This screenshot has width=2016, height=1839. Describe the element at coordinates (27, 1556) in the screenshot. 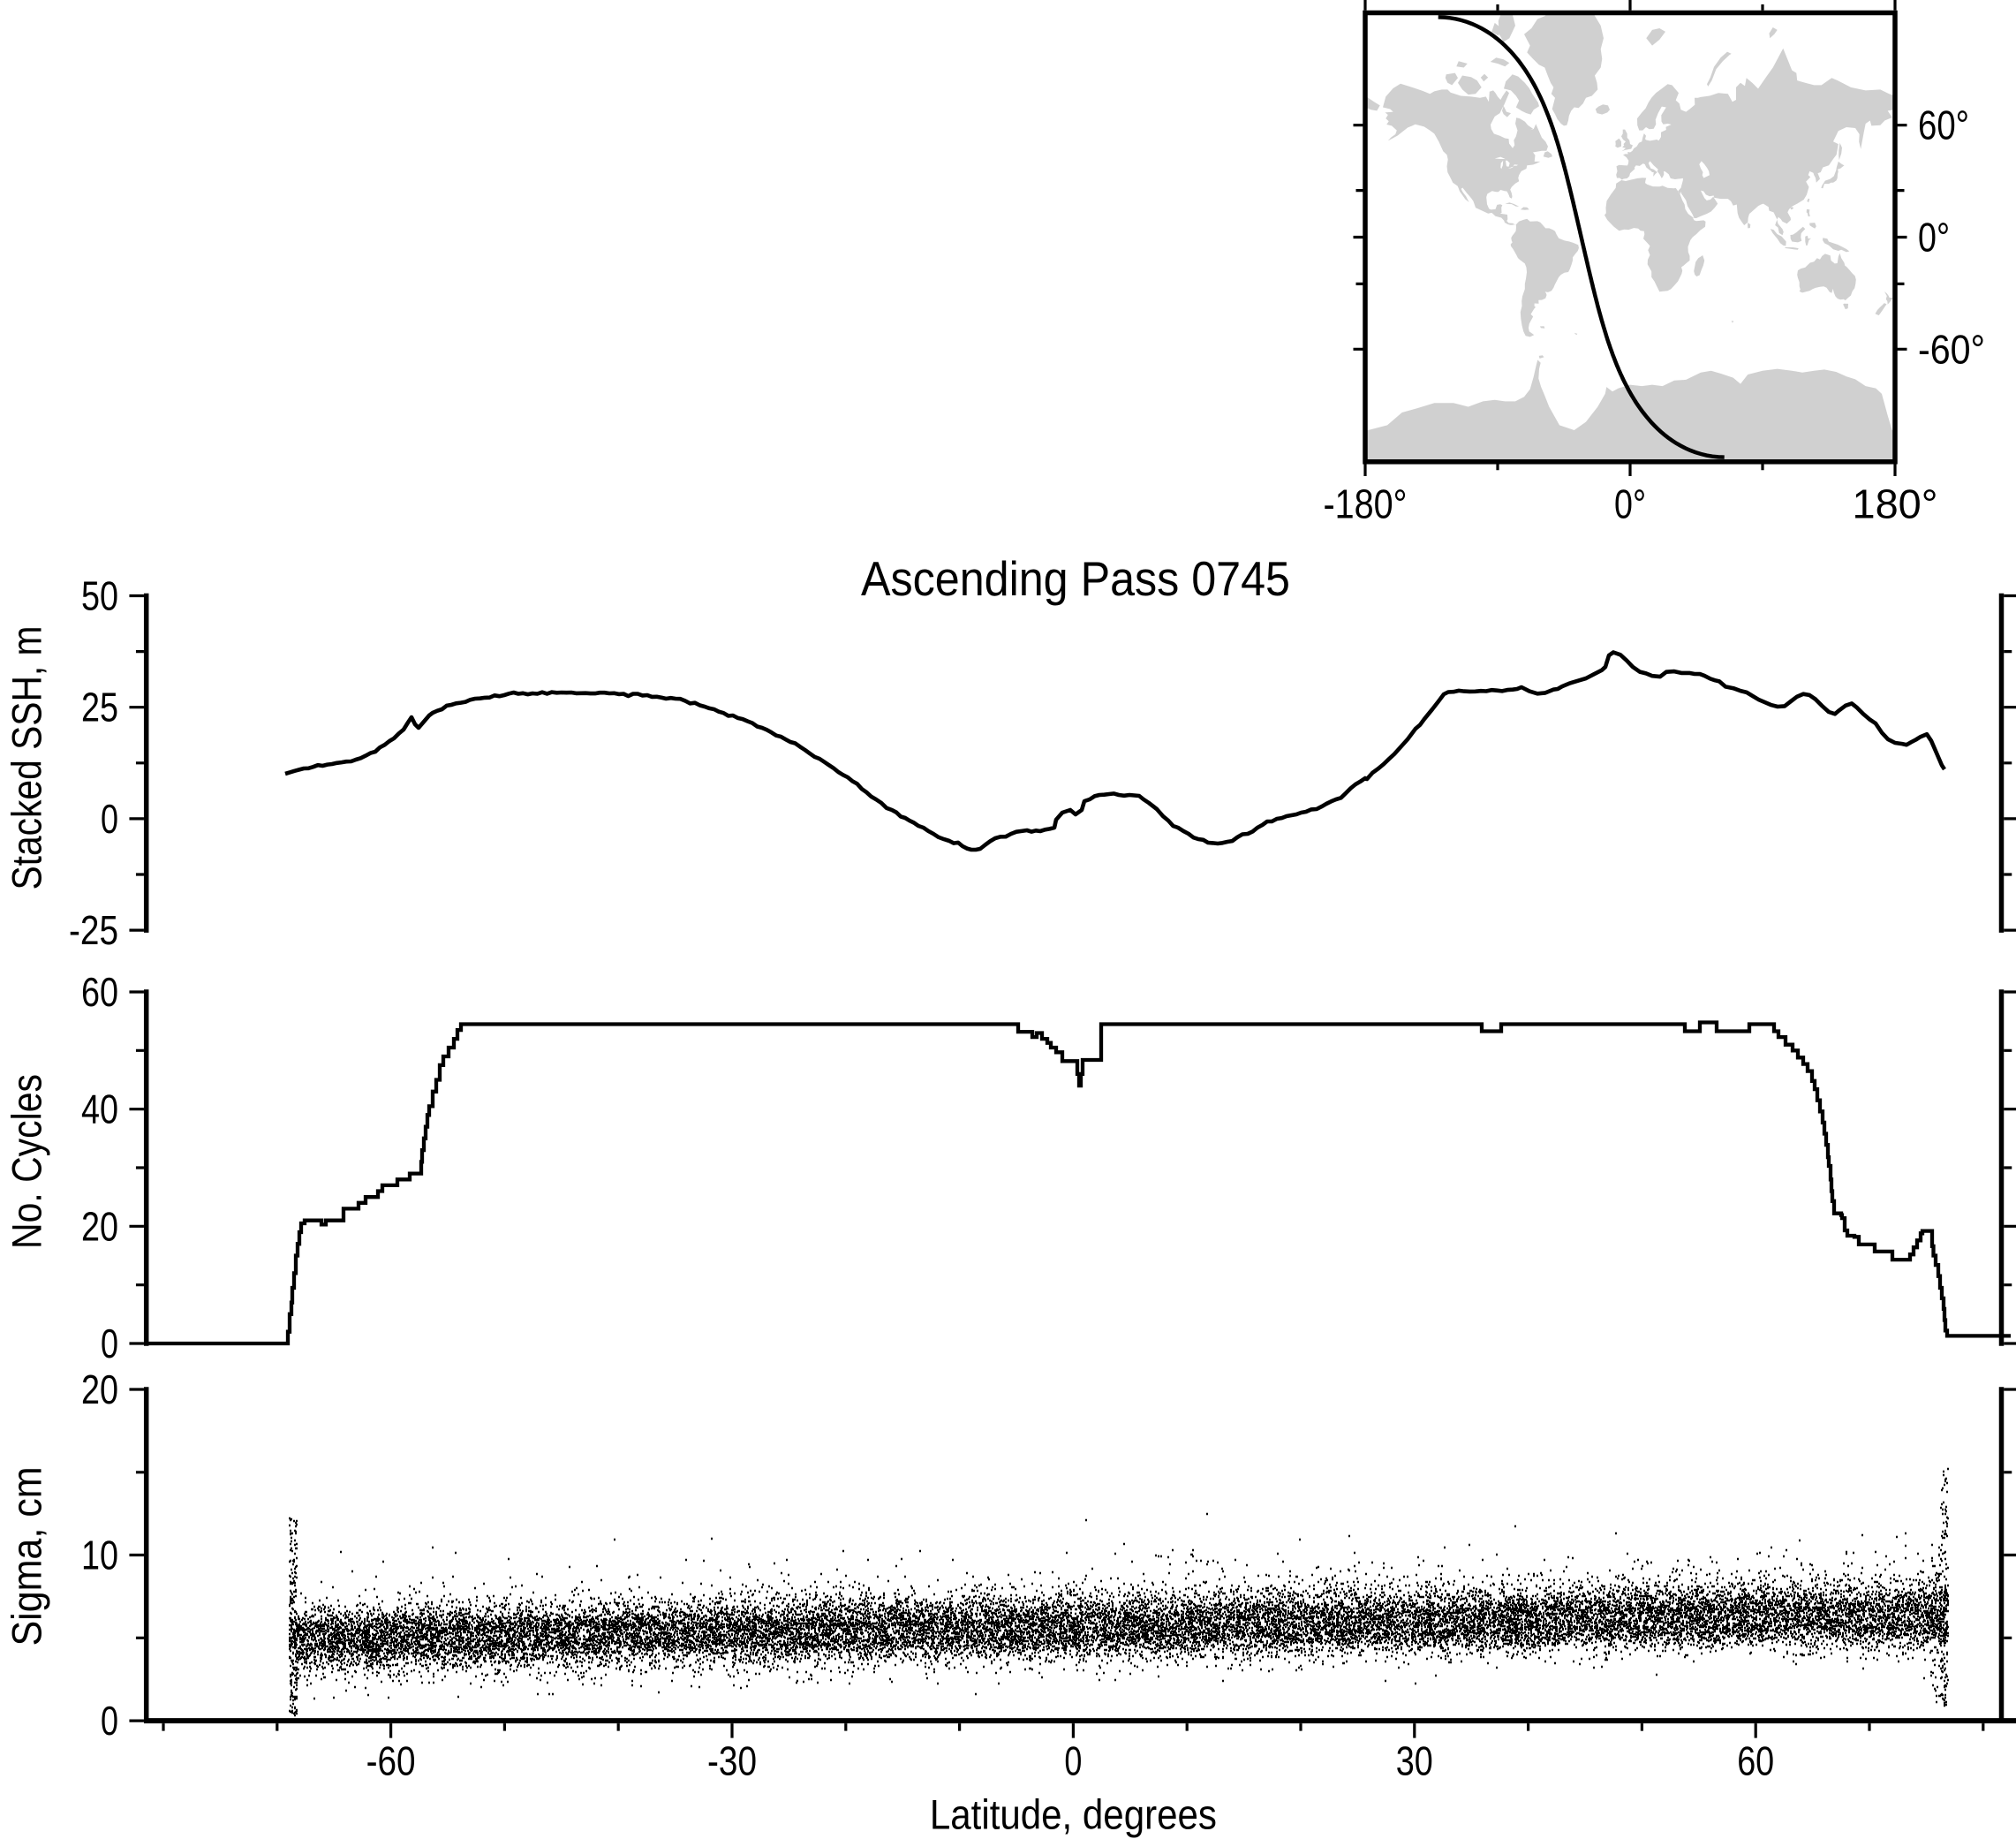

I see `svg-text: Sigma, cm` at that location.